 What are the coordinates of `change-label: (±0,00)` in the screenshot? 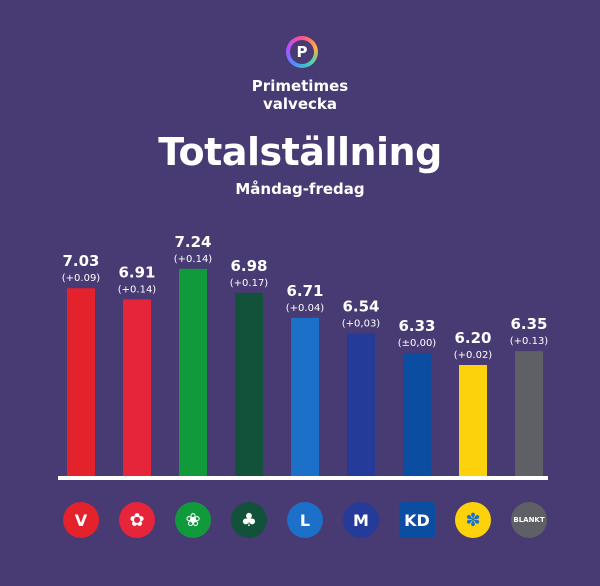 It's located at (417, 343).